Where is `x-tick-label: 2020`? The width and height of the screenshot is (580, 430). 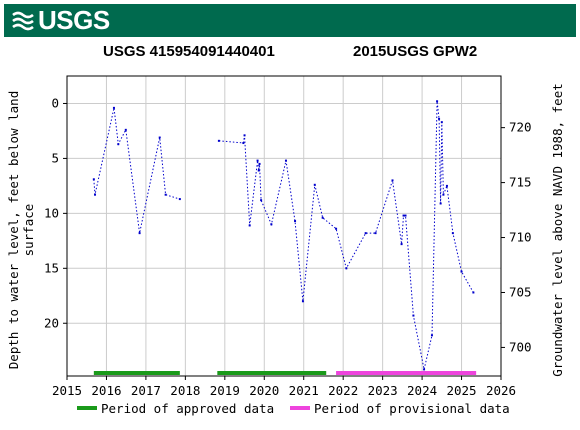 x-tick-label: 2020 is located at coordinates (264, 390).